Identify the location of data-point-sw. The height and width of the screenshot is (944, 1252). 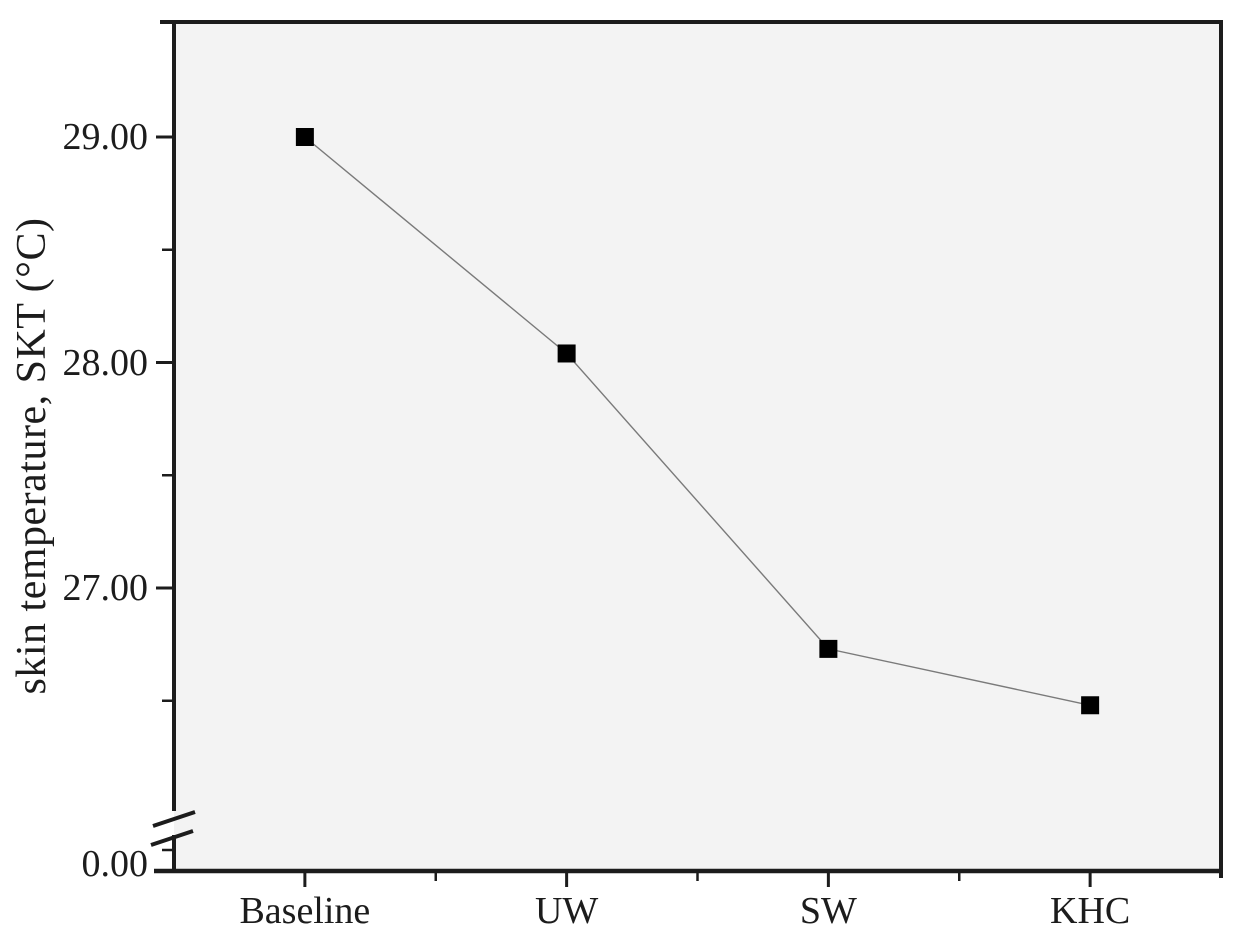
(828, 648).